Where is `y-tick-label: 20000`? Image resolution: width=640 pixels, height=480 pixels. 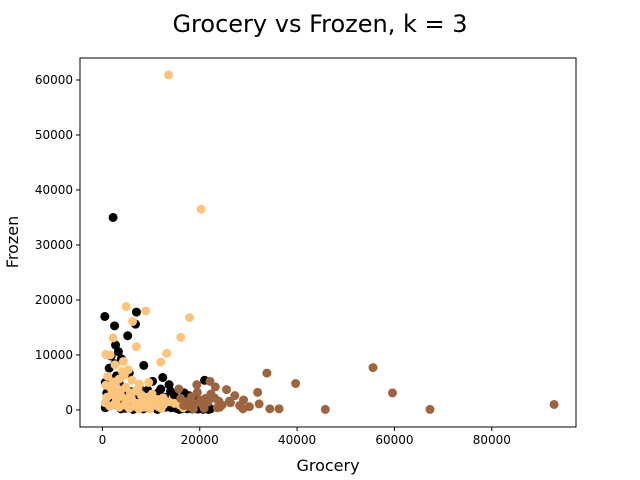
y-tick-label: 20000 is located at coordinates (54, 300).